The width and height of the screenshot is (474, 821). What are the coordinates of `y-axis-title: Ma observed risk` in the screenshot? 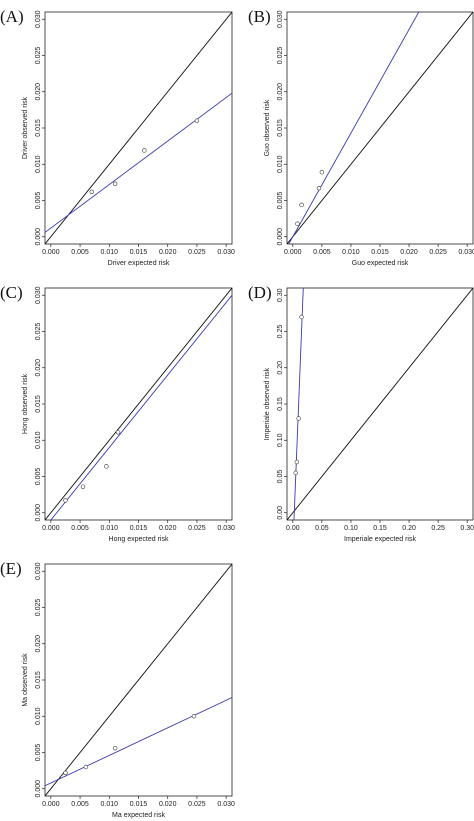 It's located at (25, 680).